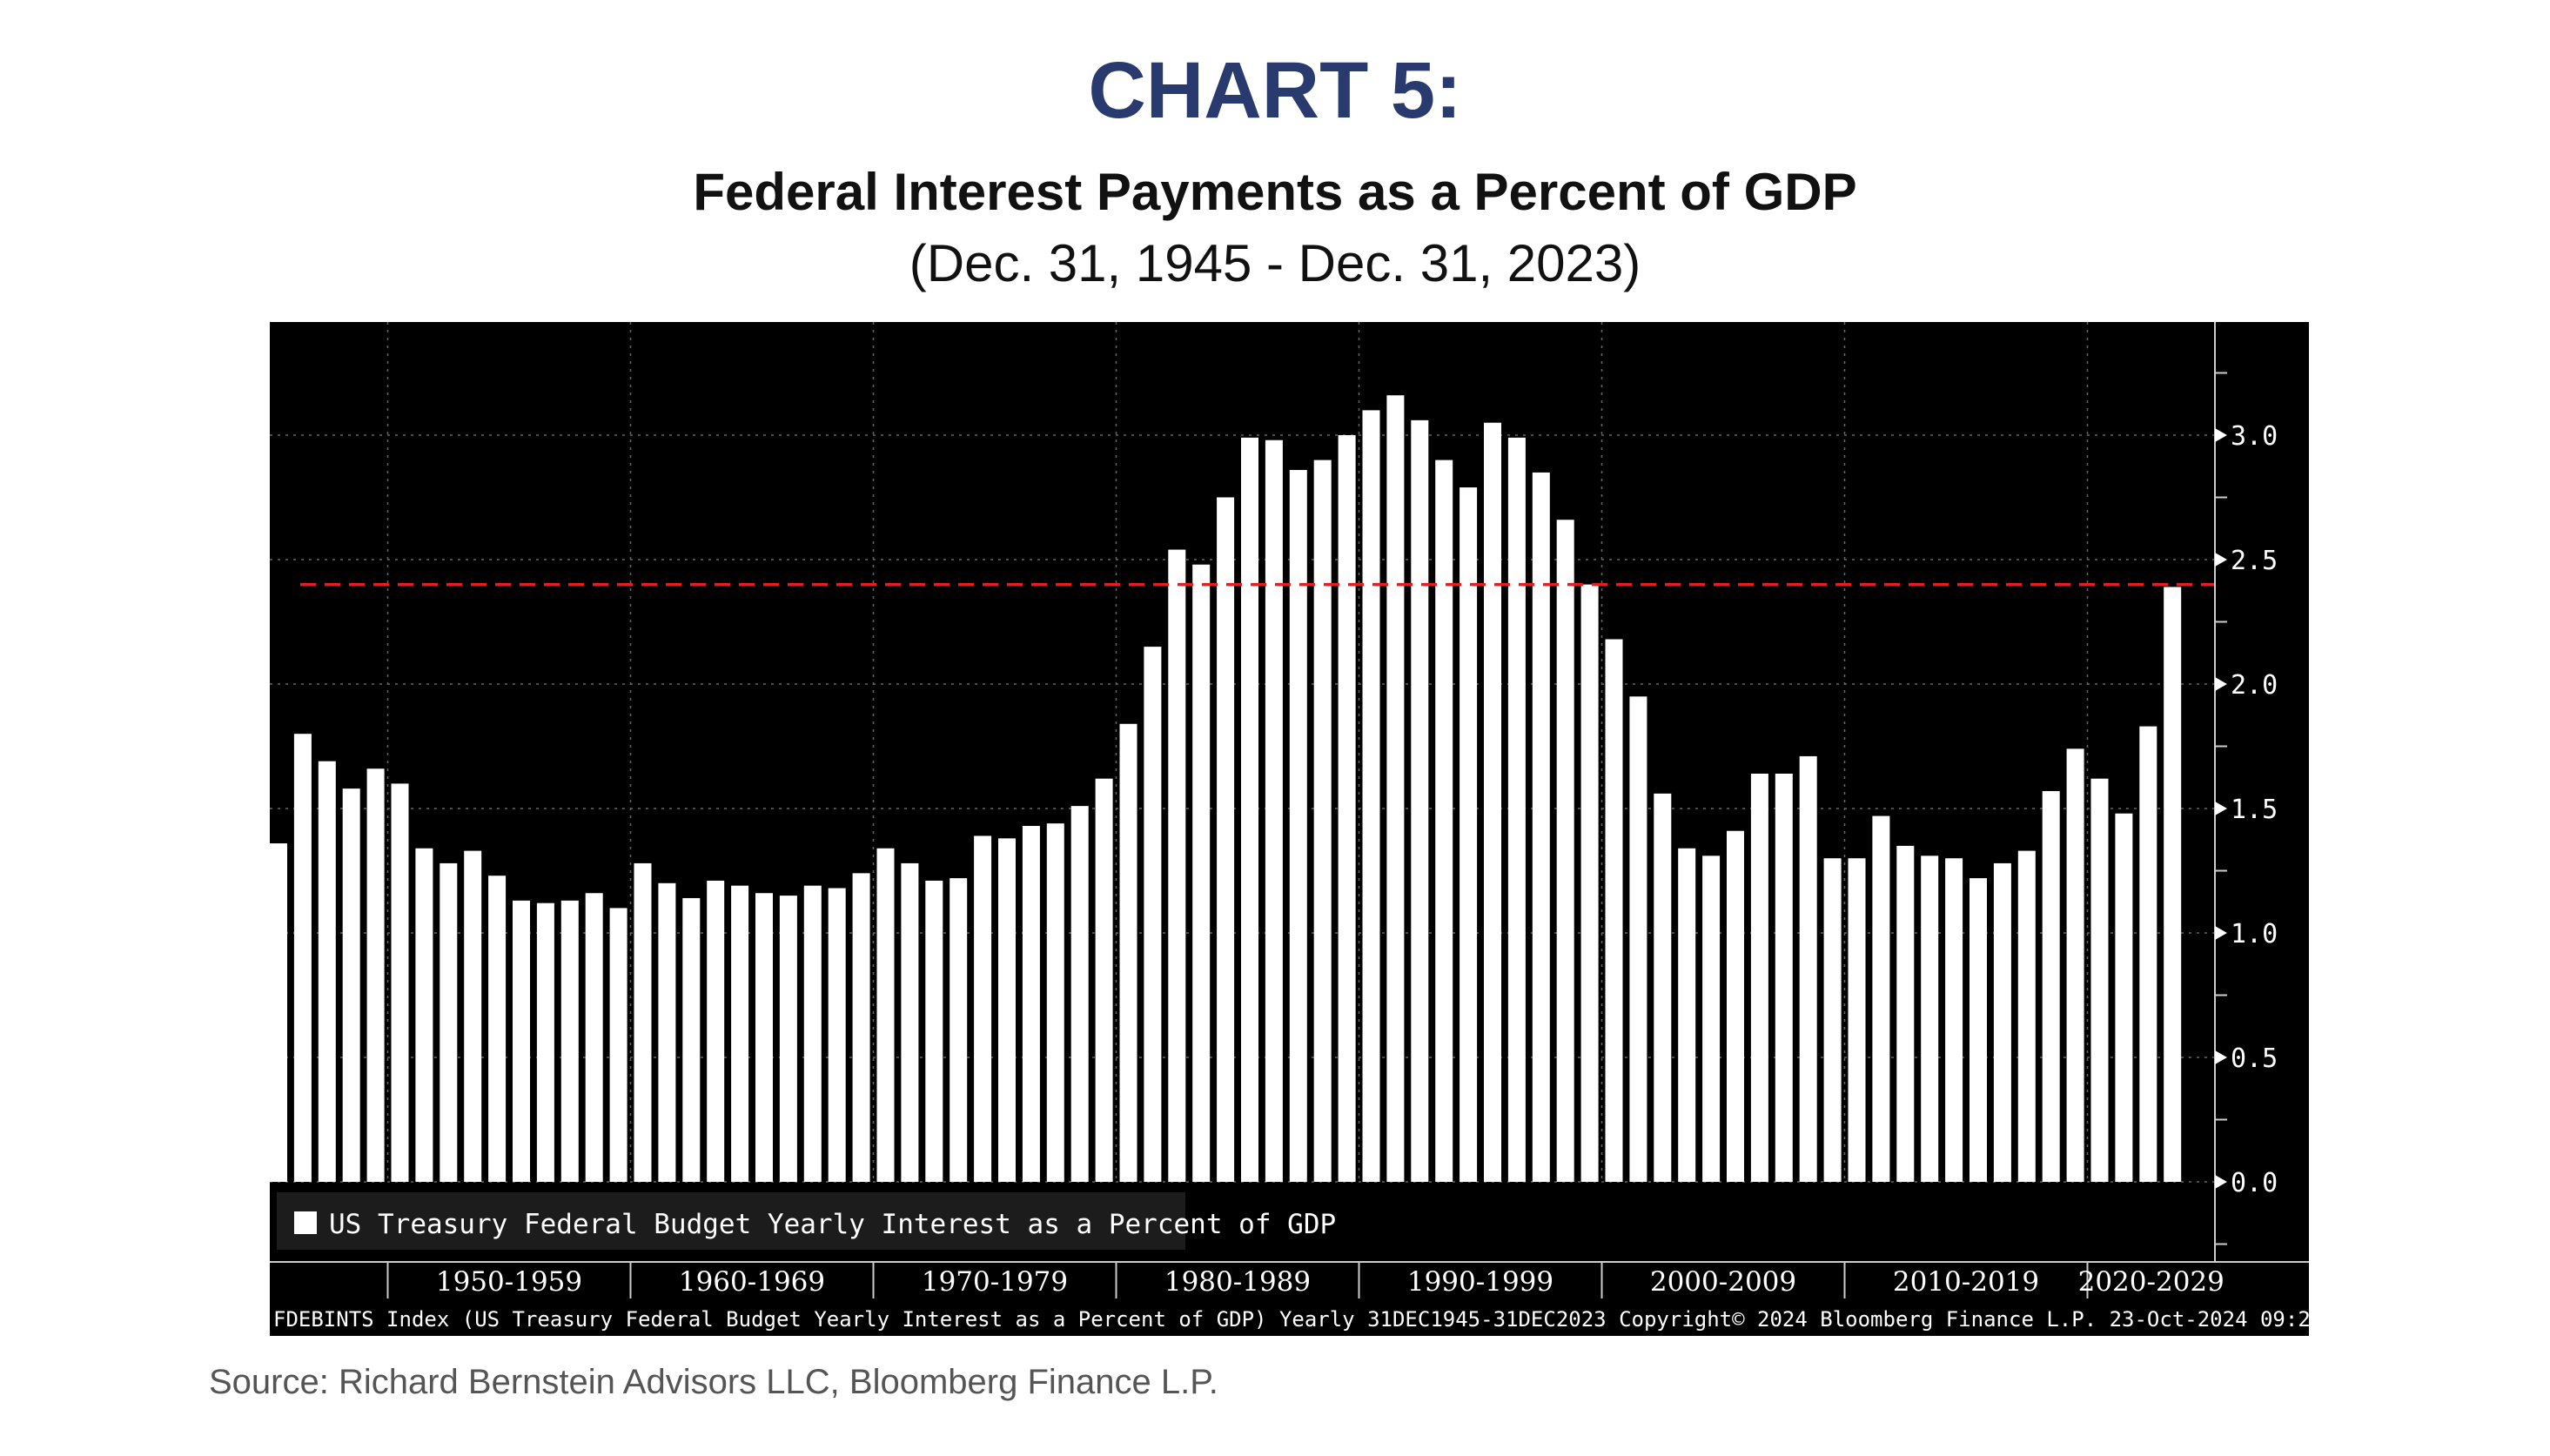  What do you see at coordinates (2254, 810) in the screenshot?
I see `y-tick-label: 1.5` at bounding box center [2254, 810].